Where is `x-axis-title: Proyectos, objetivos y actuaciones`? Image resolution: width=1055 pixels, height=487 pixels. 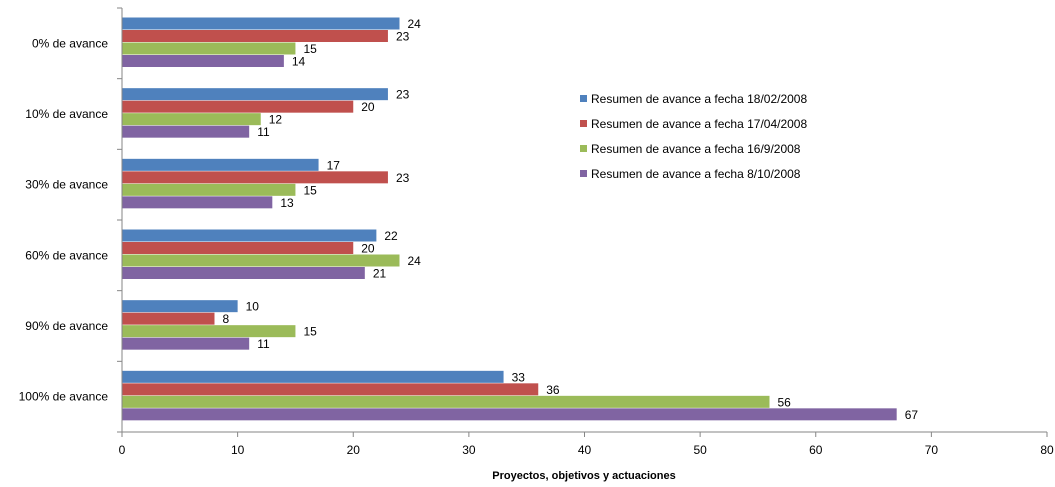
x-axis-title: Proyectos, objetivos y actuaciones is located at coordinates (583, 476).